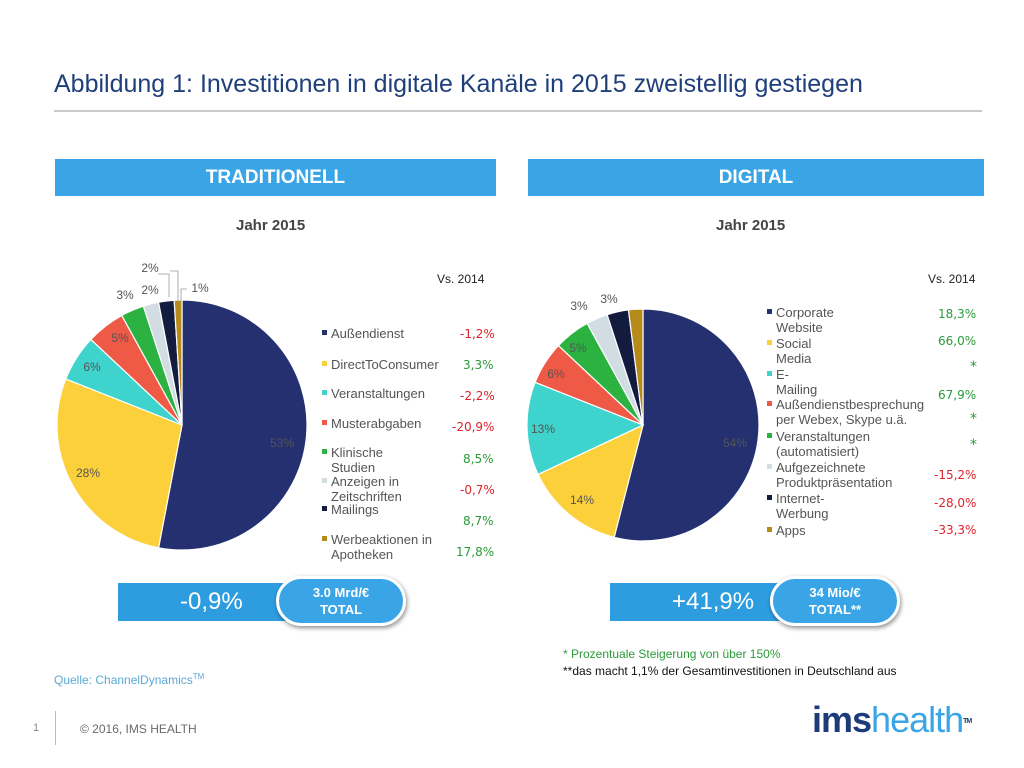 The image size is (1024, 768). I want to click on change-value: -1,2%, so click(477, 334).